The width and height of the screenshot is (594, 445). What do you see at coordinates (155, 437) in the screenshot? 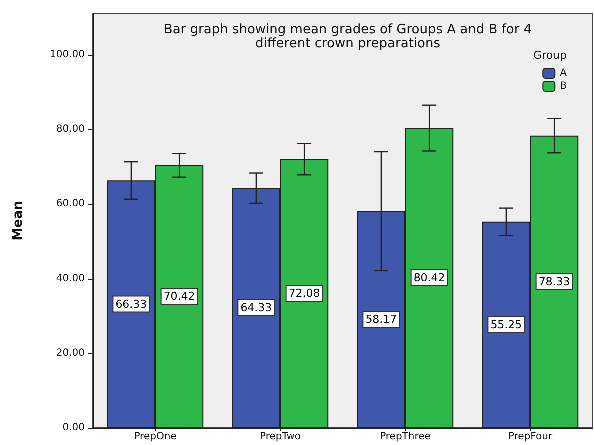
I see `x-tick-label: PrepOne` at bounding box center [155, 437].